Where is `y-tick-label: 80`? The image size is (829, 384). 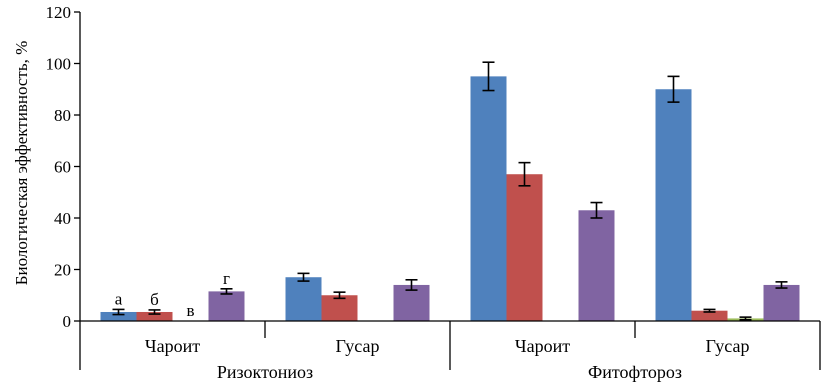 y-tick-label: 80 is located at coordinates (62, 115).